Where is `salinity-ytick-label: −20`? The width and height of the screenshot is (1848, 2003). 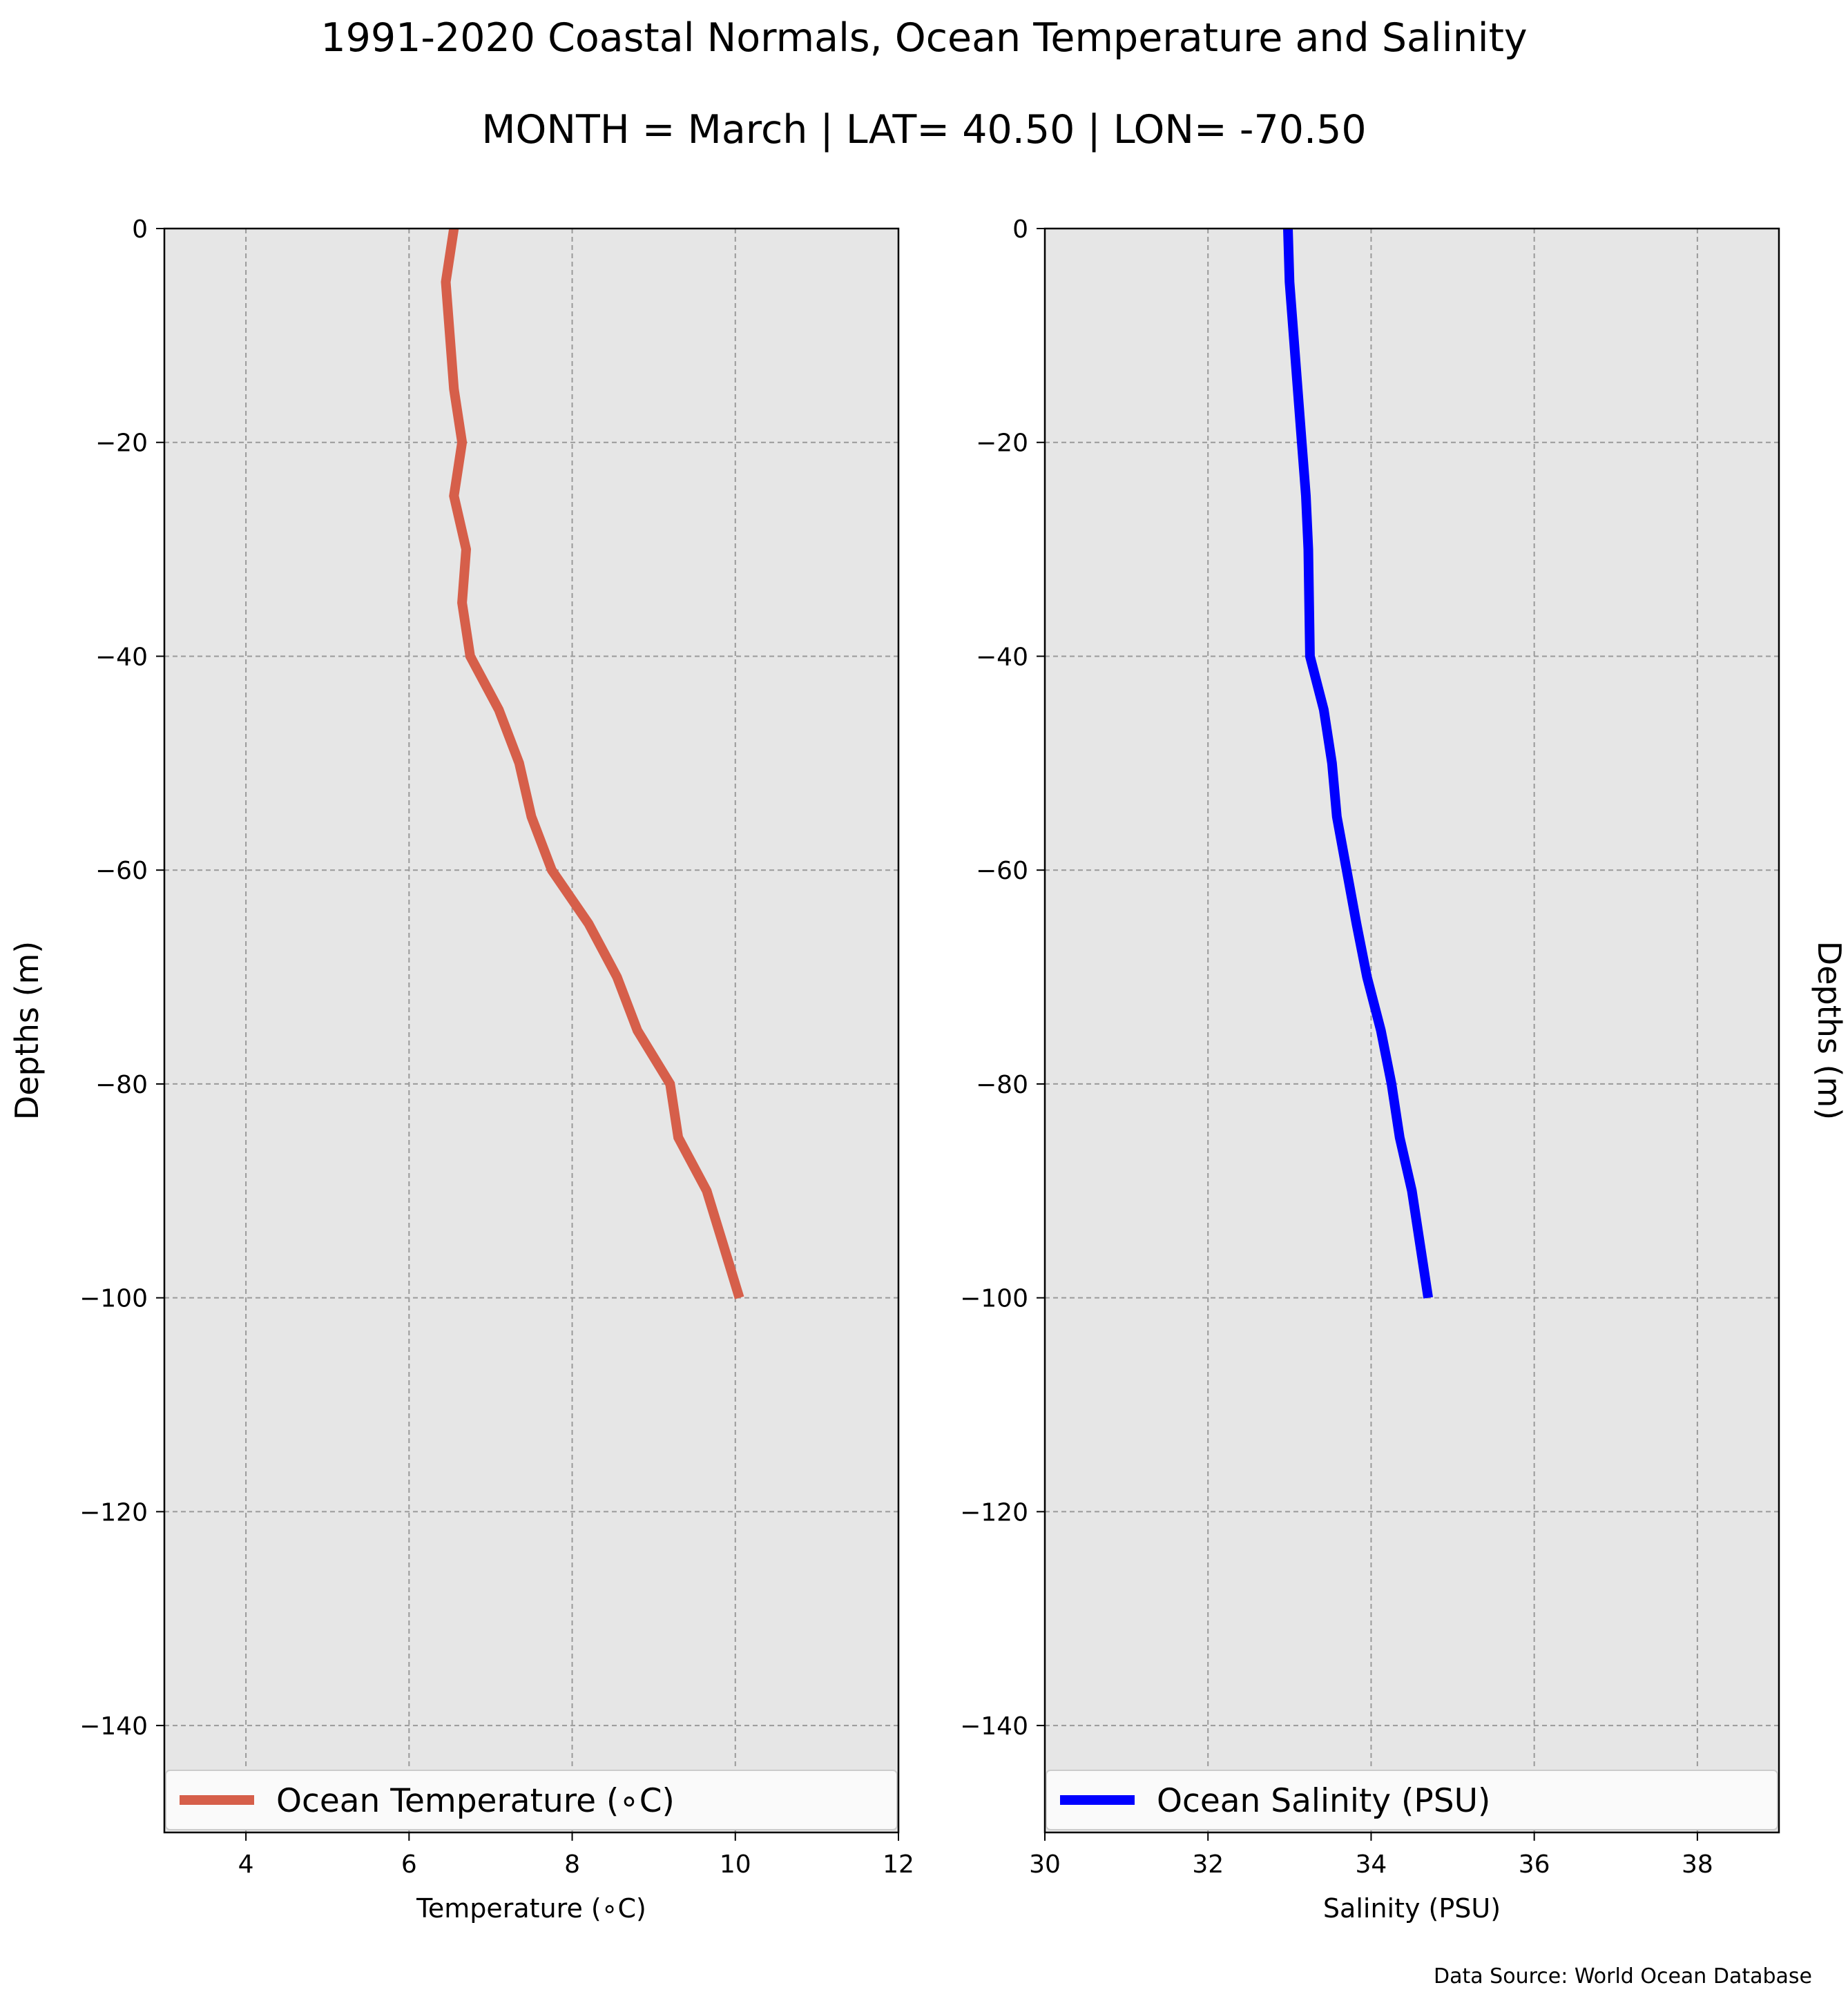 salinity-ytick-label: −20 is located at coordinates (1002, 443).